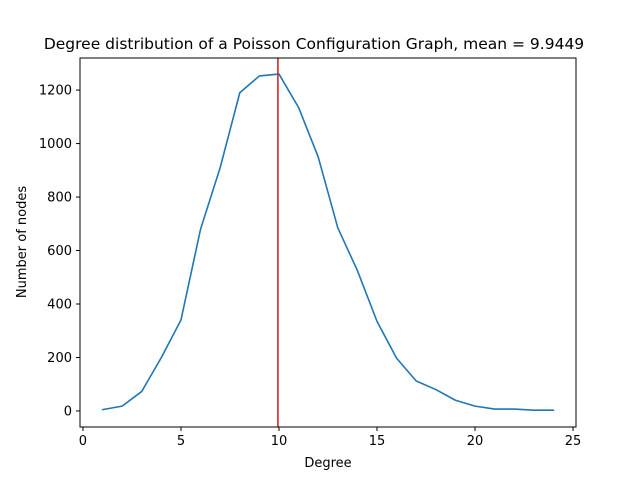 This screenshot has height=480, width=640. Describe the element at coordinates (475, 441) in the screenshot. I see `x-tick-label: 20` at that location.